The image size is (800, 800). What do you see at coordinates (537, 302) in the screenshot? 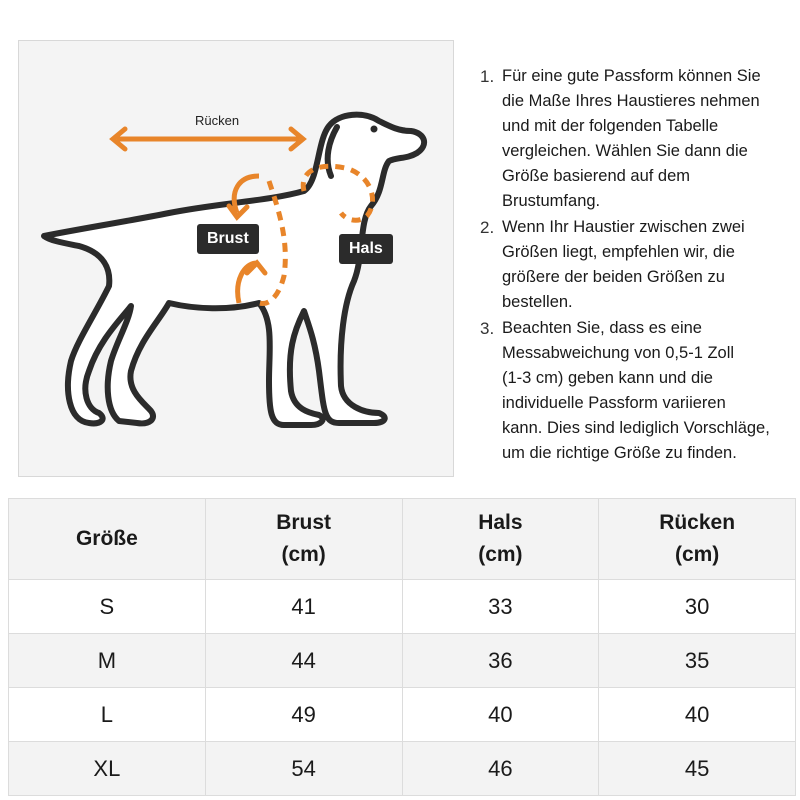
I see `note-line: bestellen.` at bounding box center [537, 302].